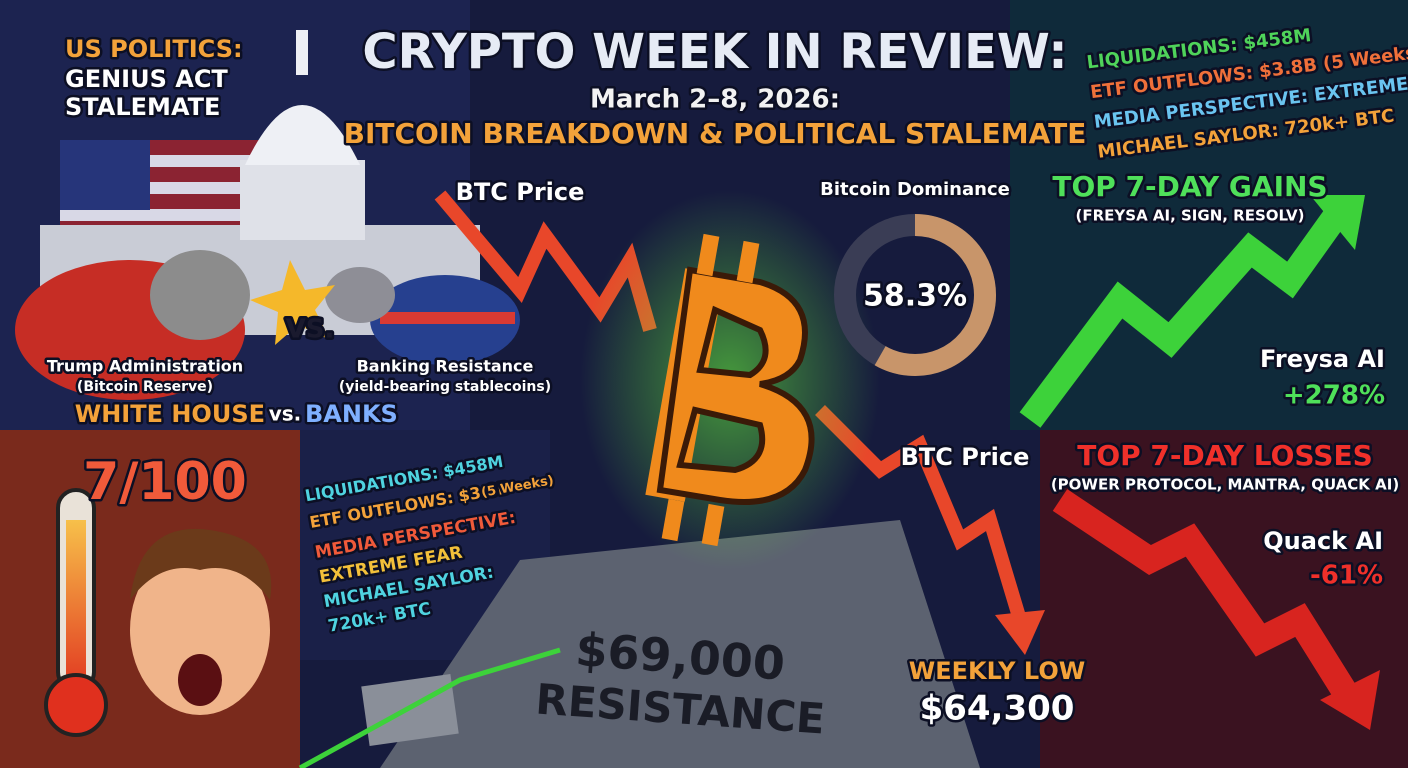 The image size is (1408, 768). Describe the element at coordinates (351, 414) in the screenshot. I see `banner-right: BANKS` at that location.